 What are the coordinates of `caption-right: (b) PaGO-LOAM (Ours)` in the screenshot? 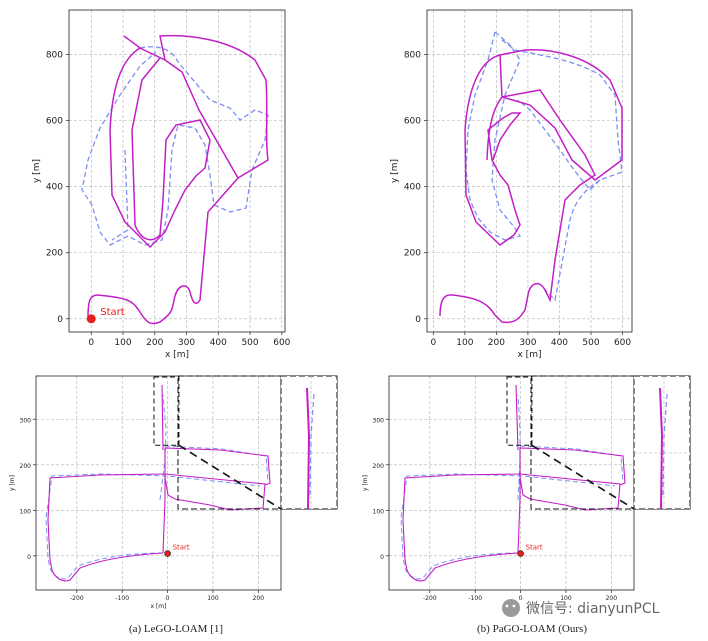 It's located at (532, 629).